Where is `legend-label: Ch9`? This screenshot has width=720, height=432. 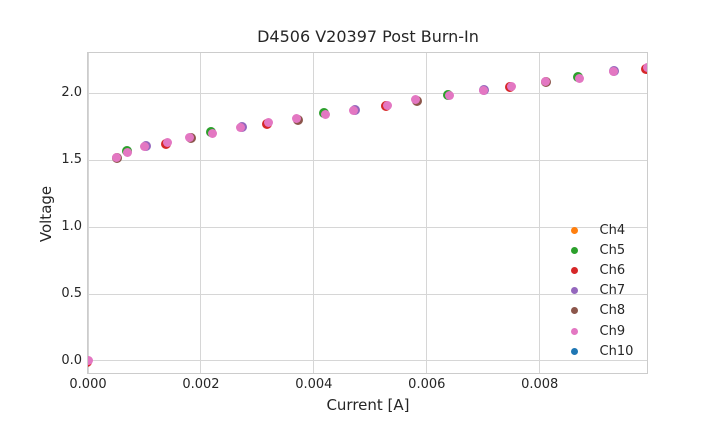 legend-label: Ch9 is located at coordinates (612, 331).